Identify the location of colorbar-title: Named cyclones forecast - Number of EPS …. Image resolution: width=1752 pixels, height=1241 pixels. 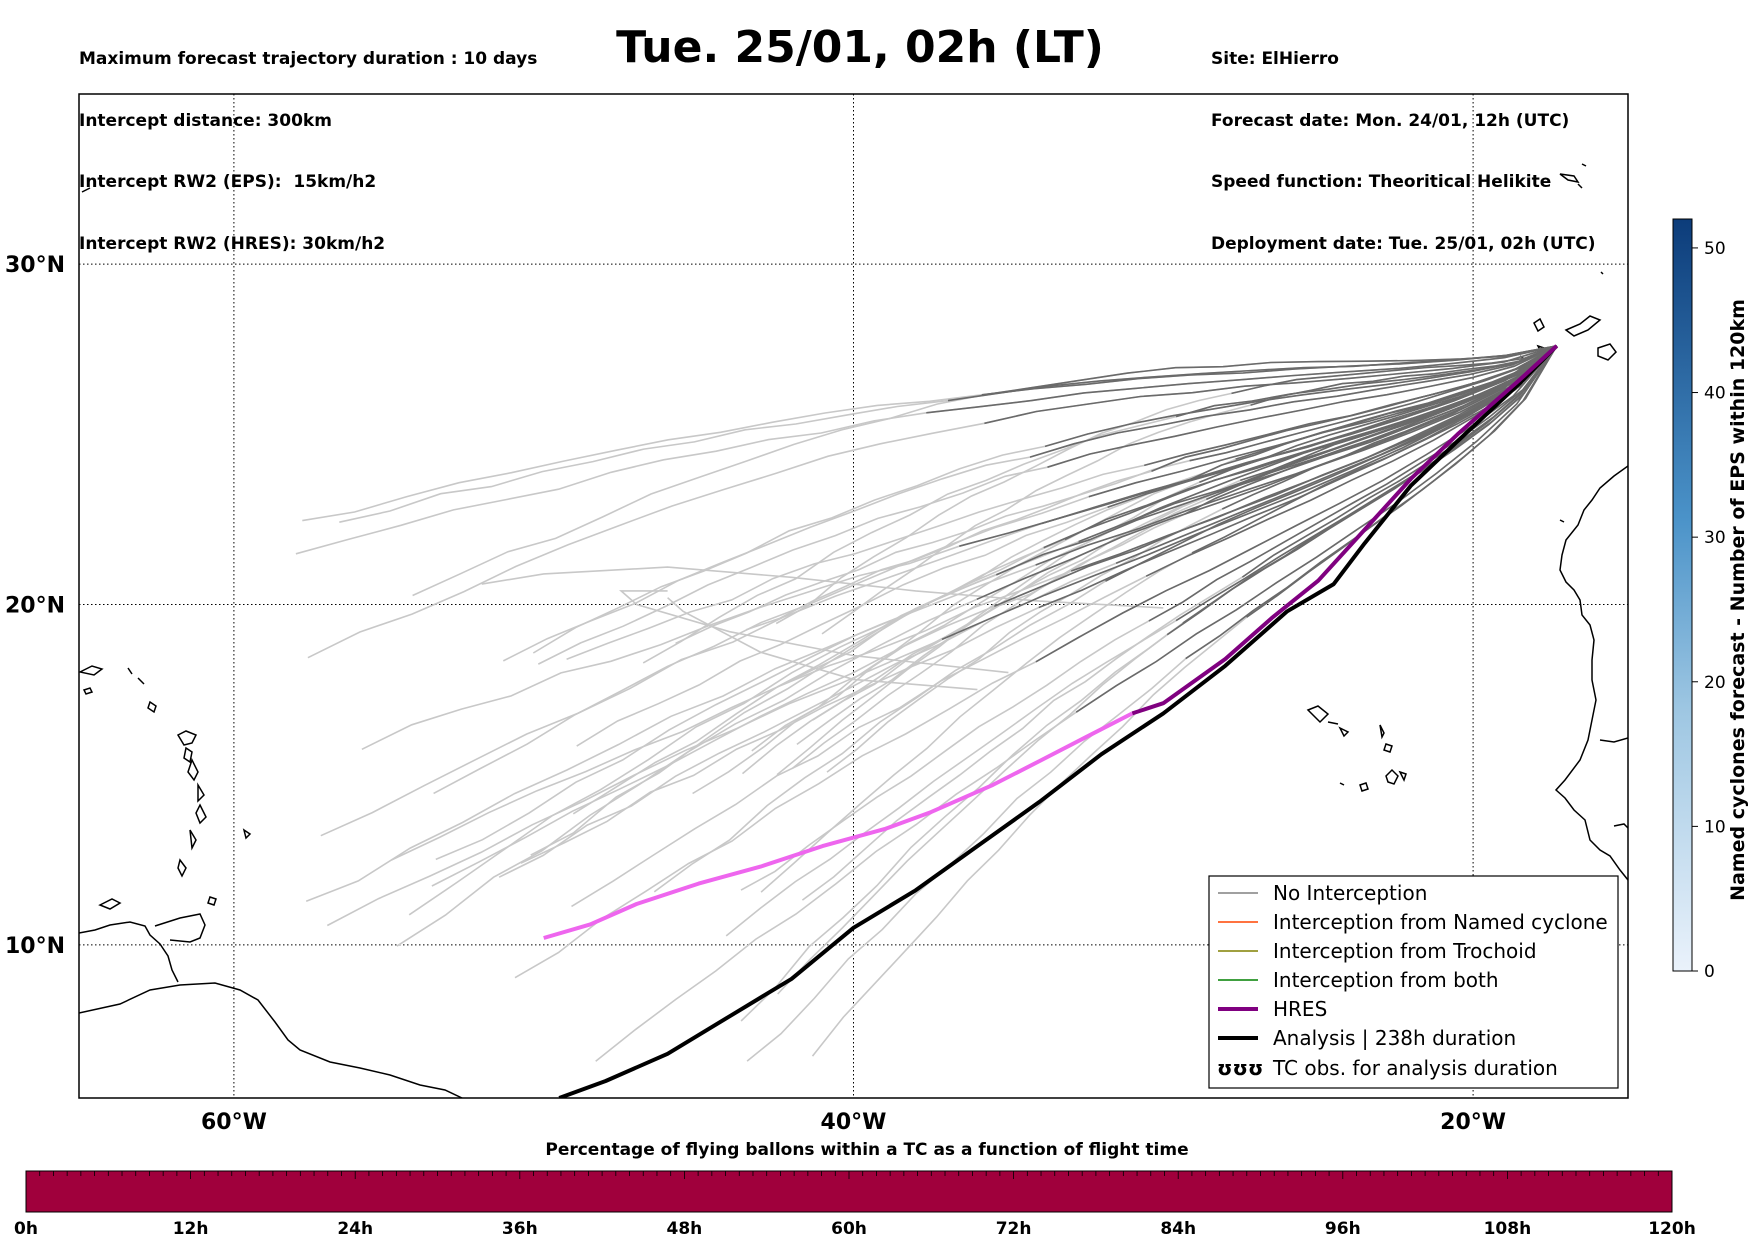
(1738, 600).